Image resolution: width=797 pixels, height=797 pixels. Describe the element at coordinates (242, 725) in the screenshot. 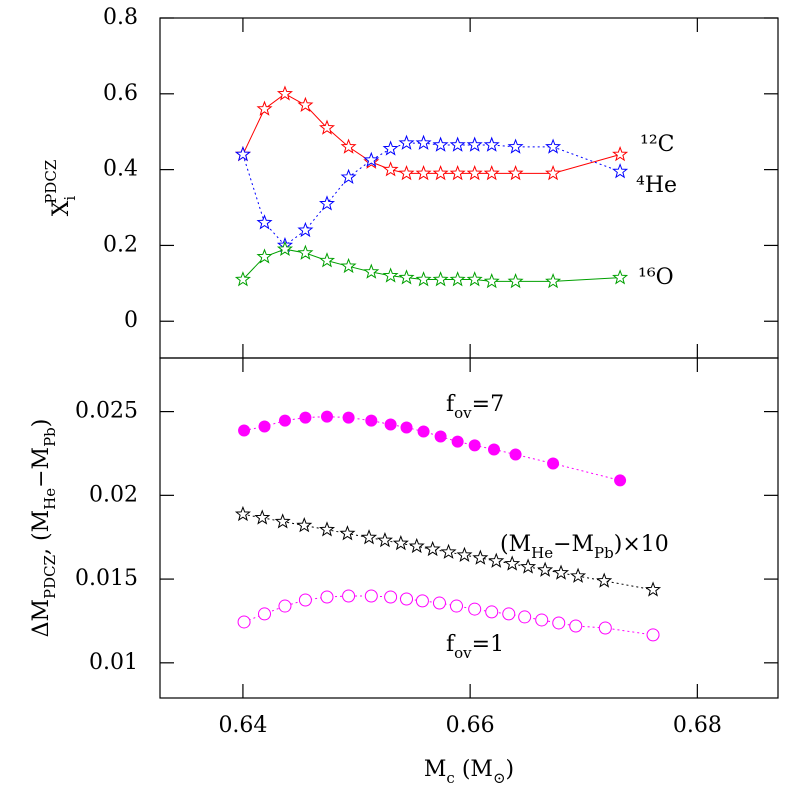

I see `x-tick-label: 0.64` at that location.